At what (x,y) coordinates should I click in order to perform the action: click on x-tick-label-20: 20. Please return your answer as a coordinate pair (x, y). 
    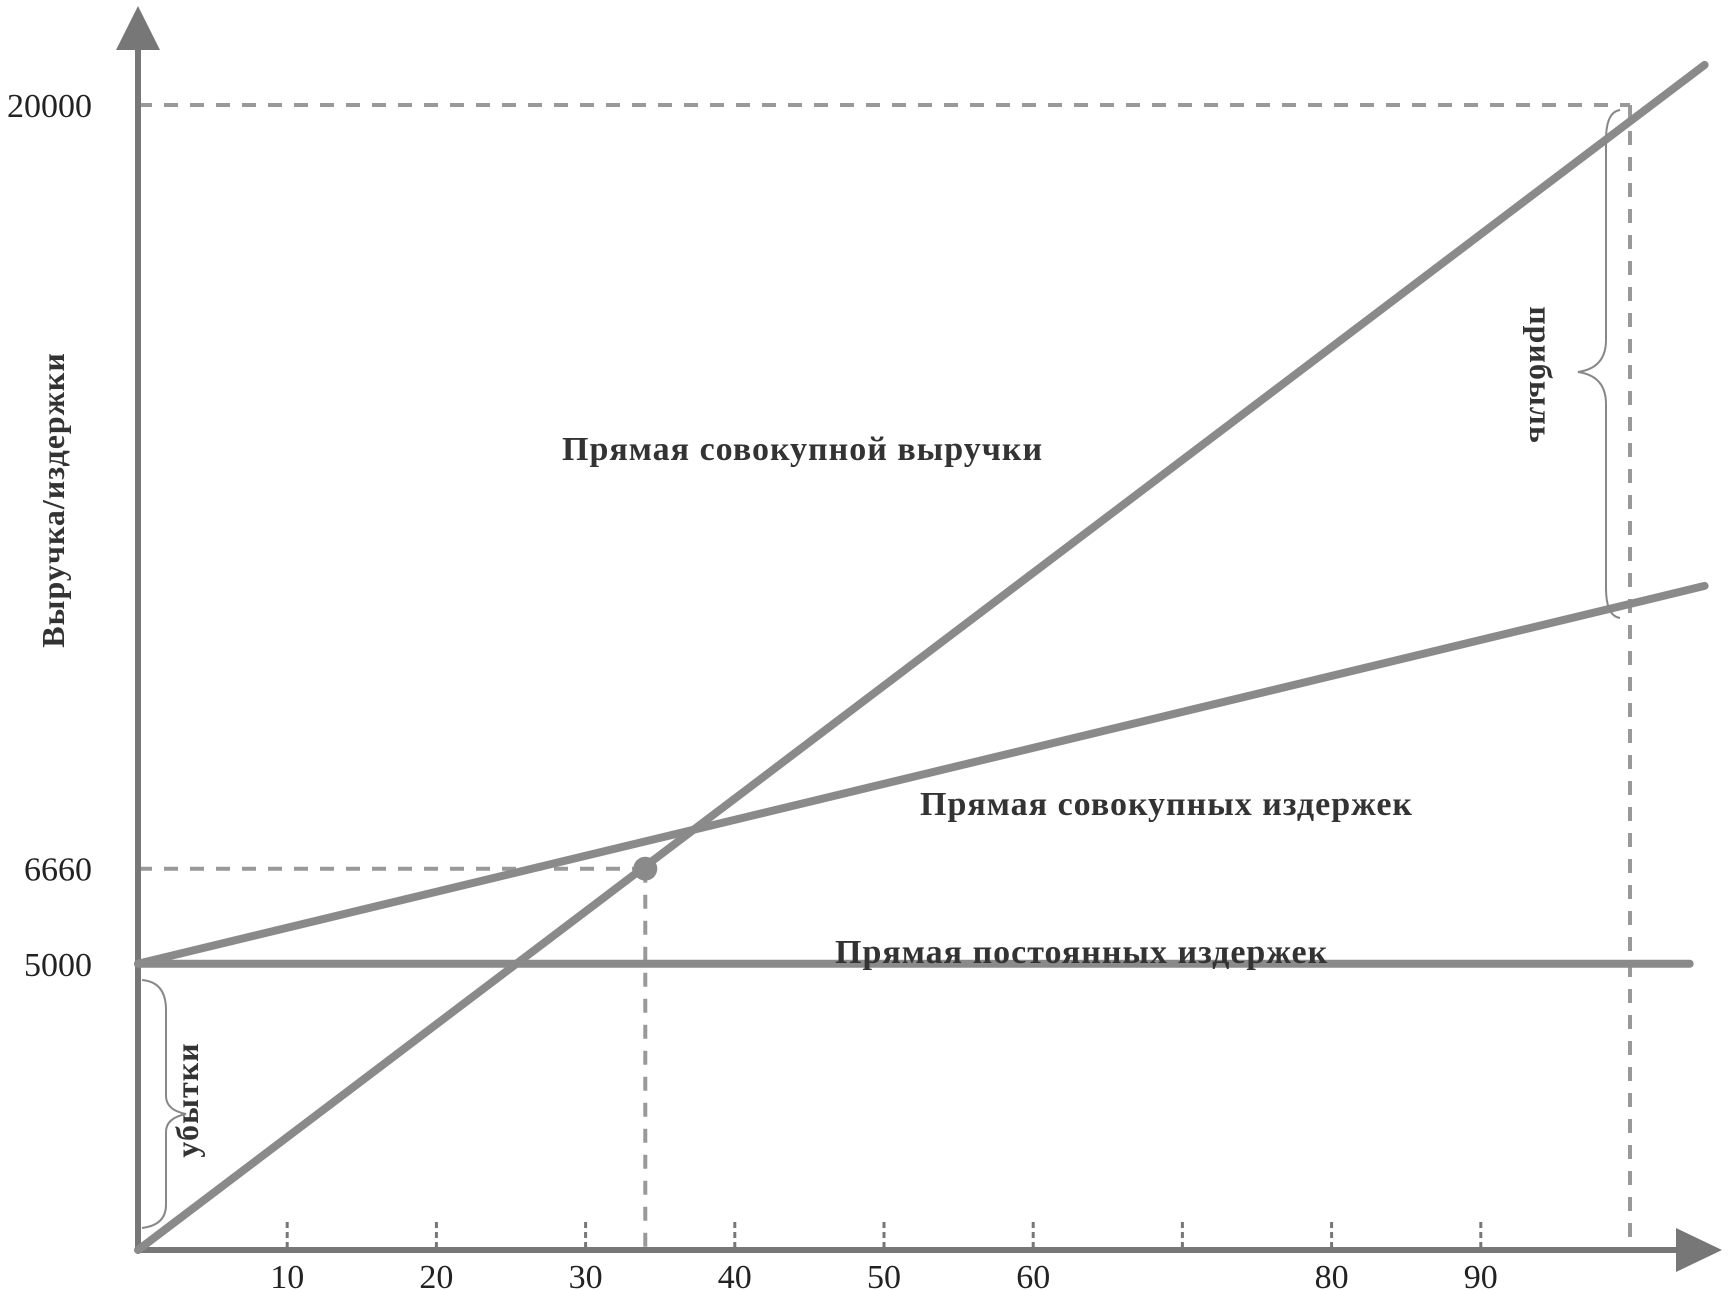
    Looking at the image, I should click on (436, 1274).